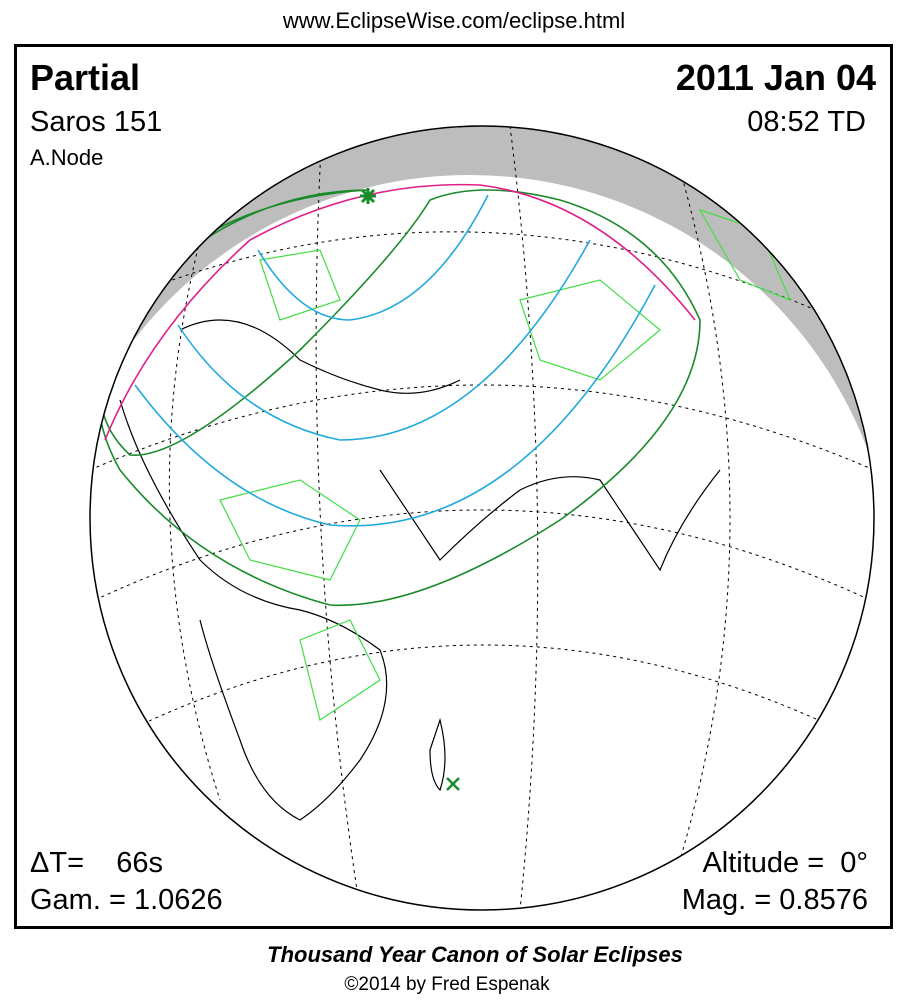 This screenshot has width=908, height=1004. What do you see at coordinates (475, 954) in the screenshot?
I see `footer-title: Thousand Year Canon of Solar Eclipses` at bounding box center [475, 954].